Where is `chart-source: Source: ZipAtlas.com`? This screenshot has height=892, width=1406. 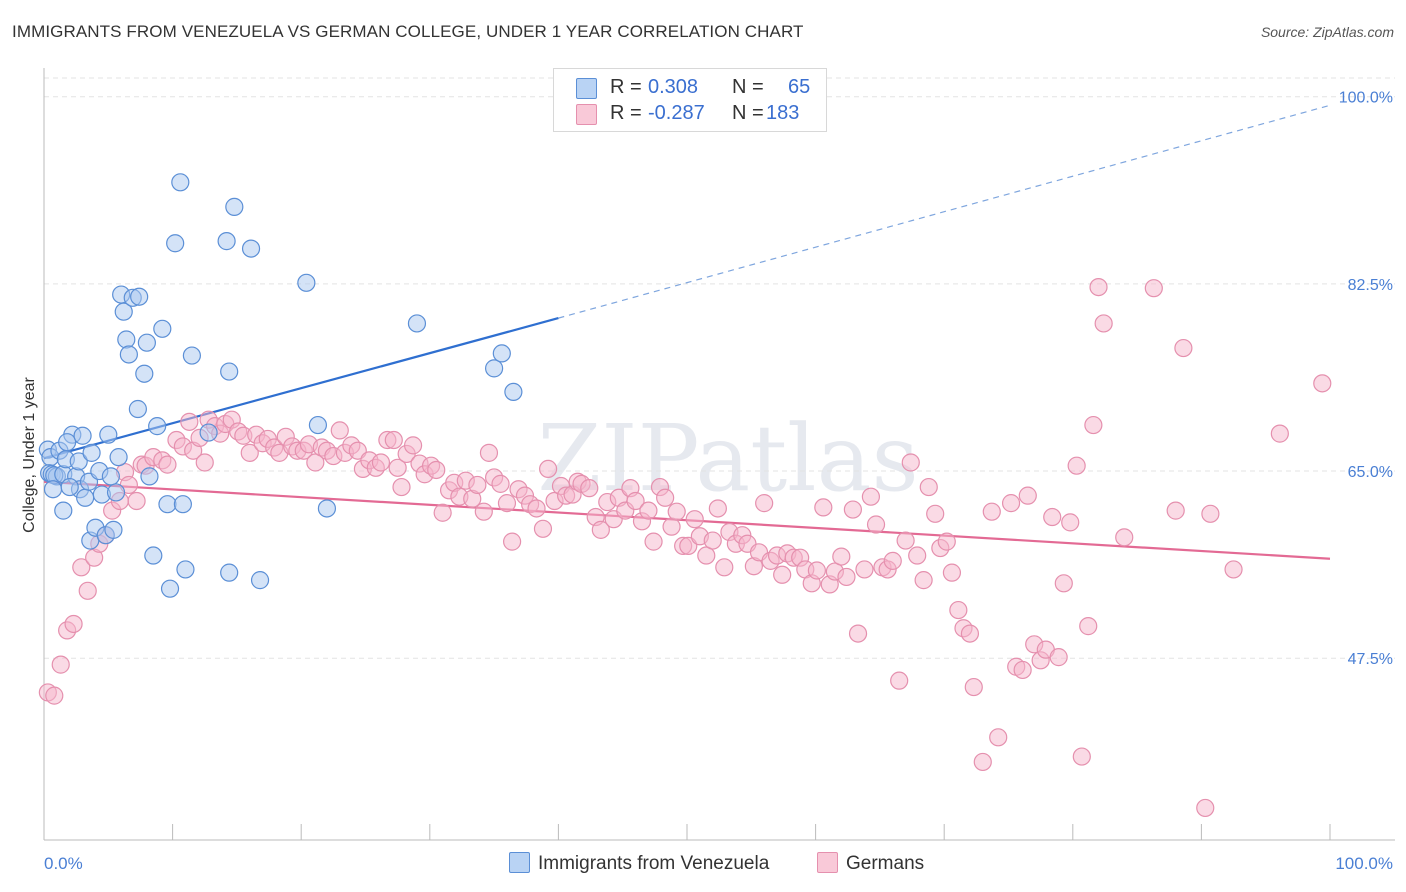
chart-source: Source: ZipAtlas.com is located at coordinates (1327, 32).